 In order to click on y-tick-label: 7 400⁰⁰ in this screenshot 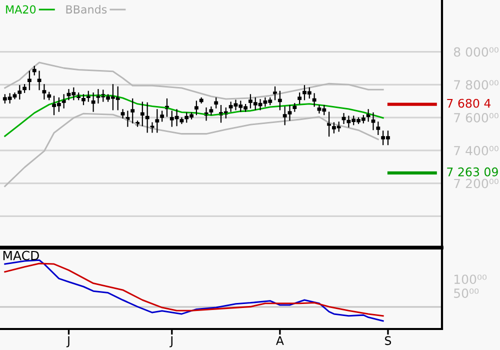, I will do `click(476, 151)`.